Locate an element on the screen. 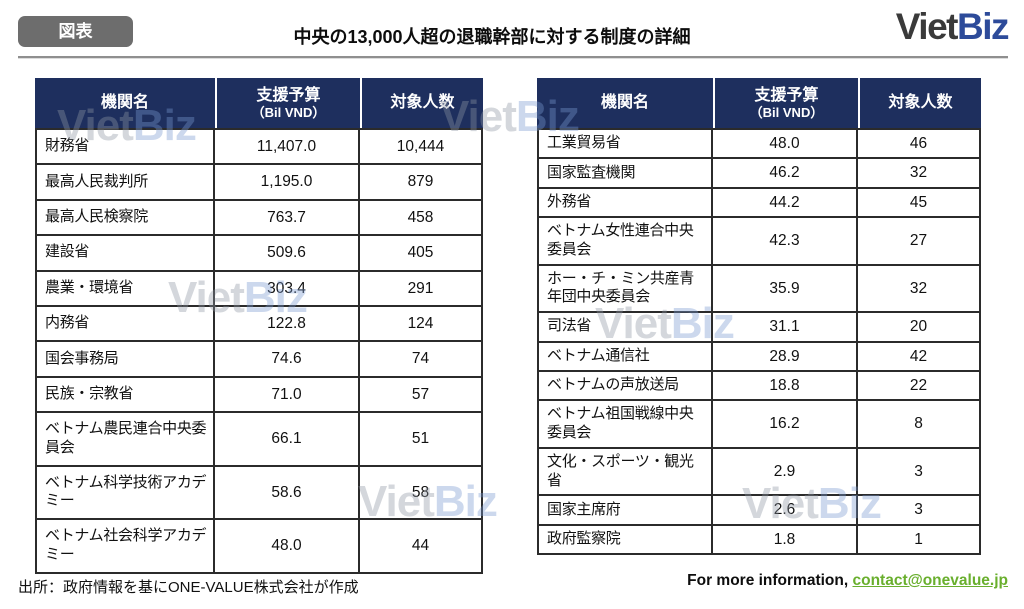 Image resolution: width=1024 pixels, height=609 pixels. table-row: ベトナム科学技術アカデミー 58.6 58 is located at coordinates (259, 493).